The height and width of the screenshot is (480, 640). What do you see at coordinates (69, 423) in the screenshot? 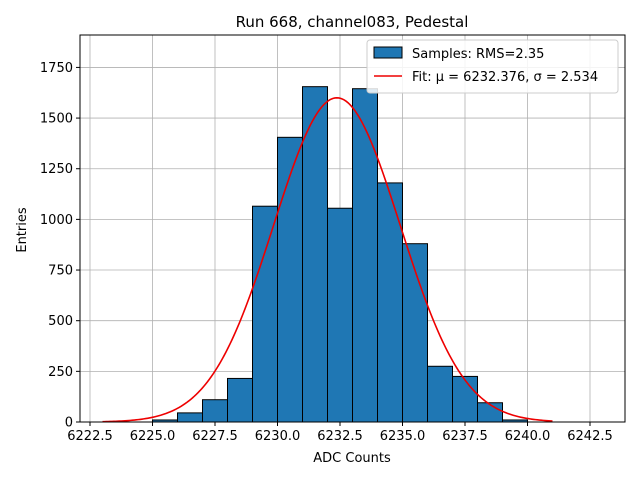
I see `y-tick-label: 0` at bounding box center [69, 423].